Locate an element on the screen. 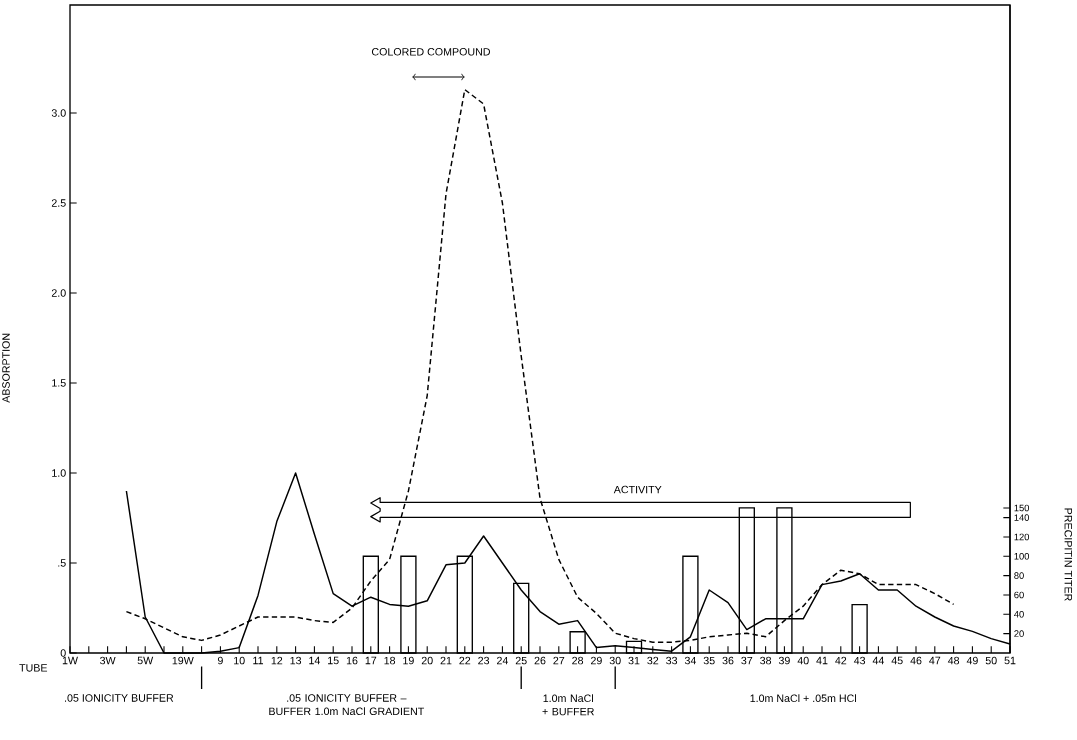 The width and height of the screenshot is (1077, 740). x-tick-label: 51 is located at coordinates (1010, 660).